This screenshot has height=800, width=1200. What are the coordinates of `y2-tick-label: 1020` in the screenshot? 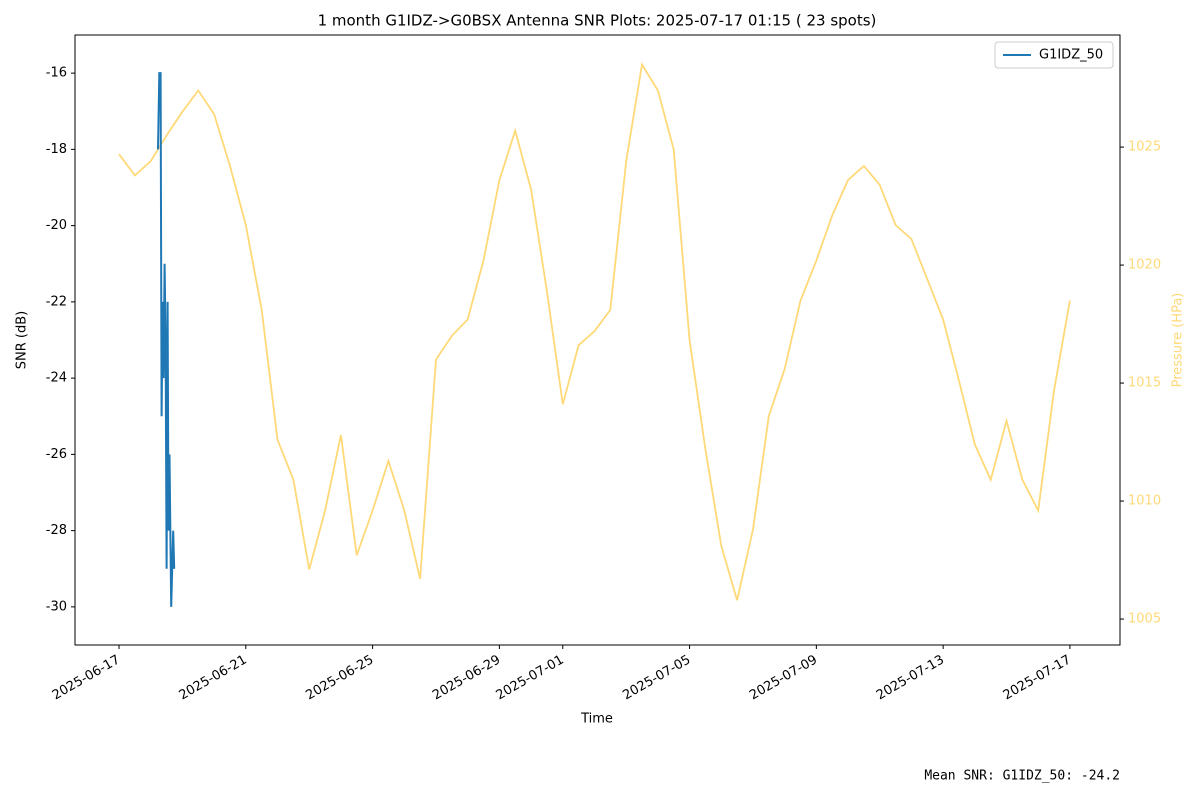 It's located at (1144, 265).